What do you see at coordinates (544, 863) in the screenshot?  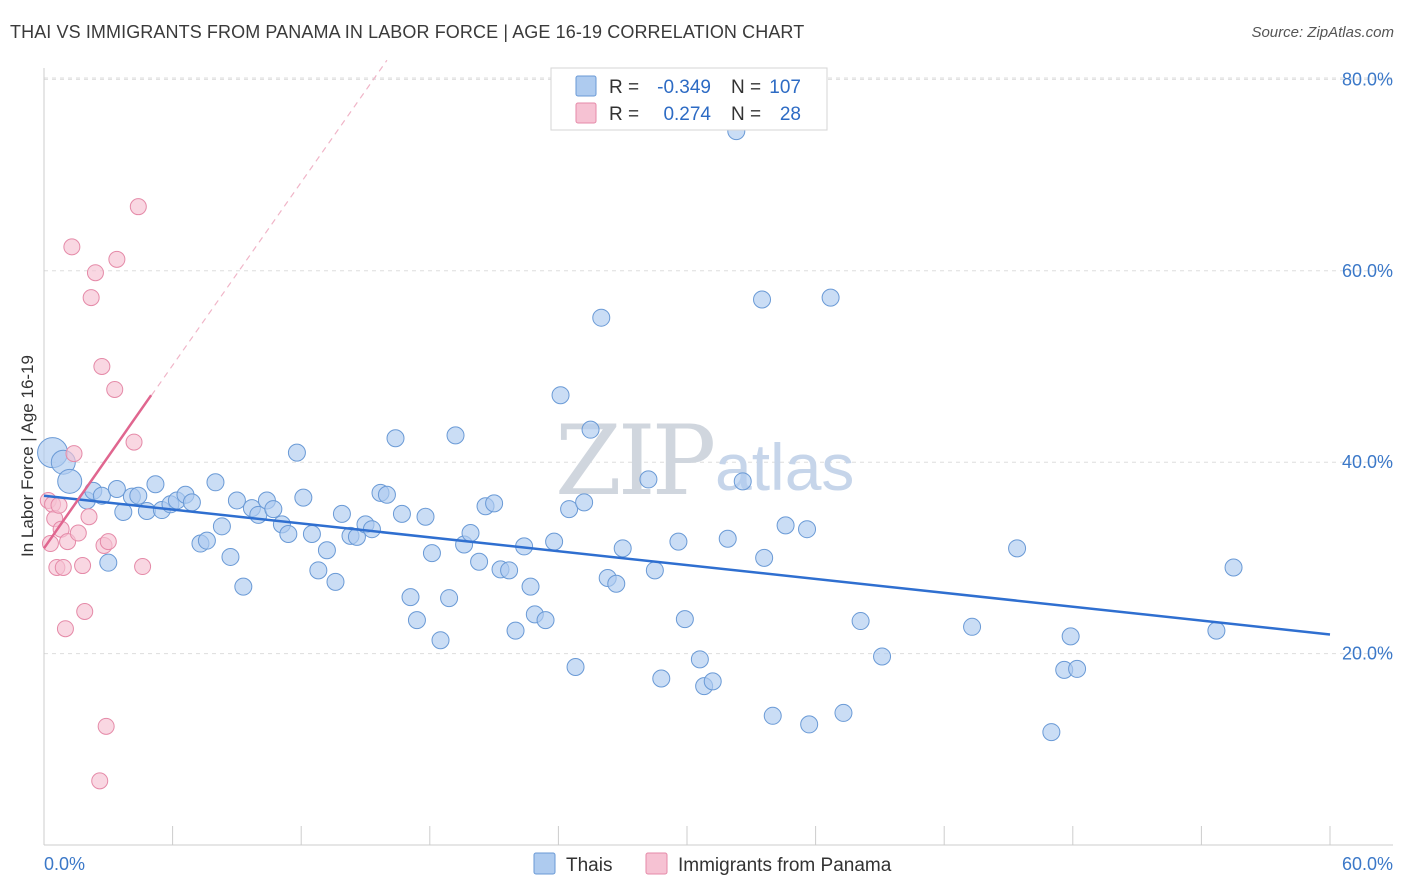 I see `legend-swatch-thais` at bounding box center [544, 863].